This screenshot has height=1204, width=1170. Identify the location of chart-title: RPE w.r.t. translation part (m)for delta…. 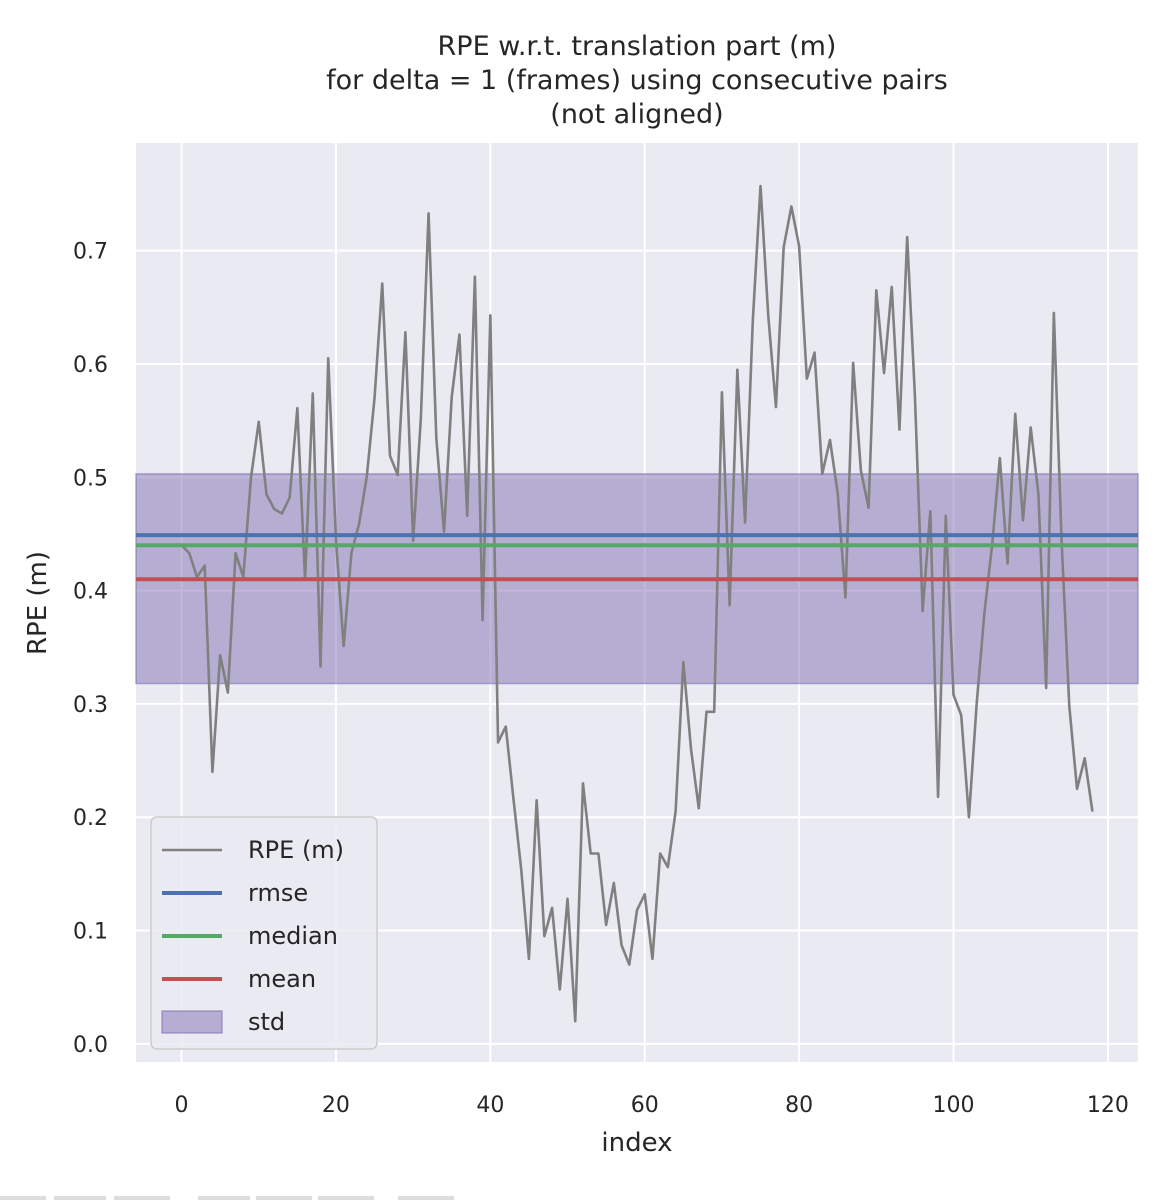
(637, 80).